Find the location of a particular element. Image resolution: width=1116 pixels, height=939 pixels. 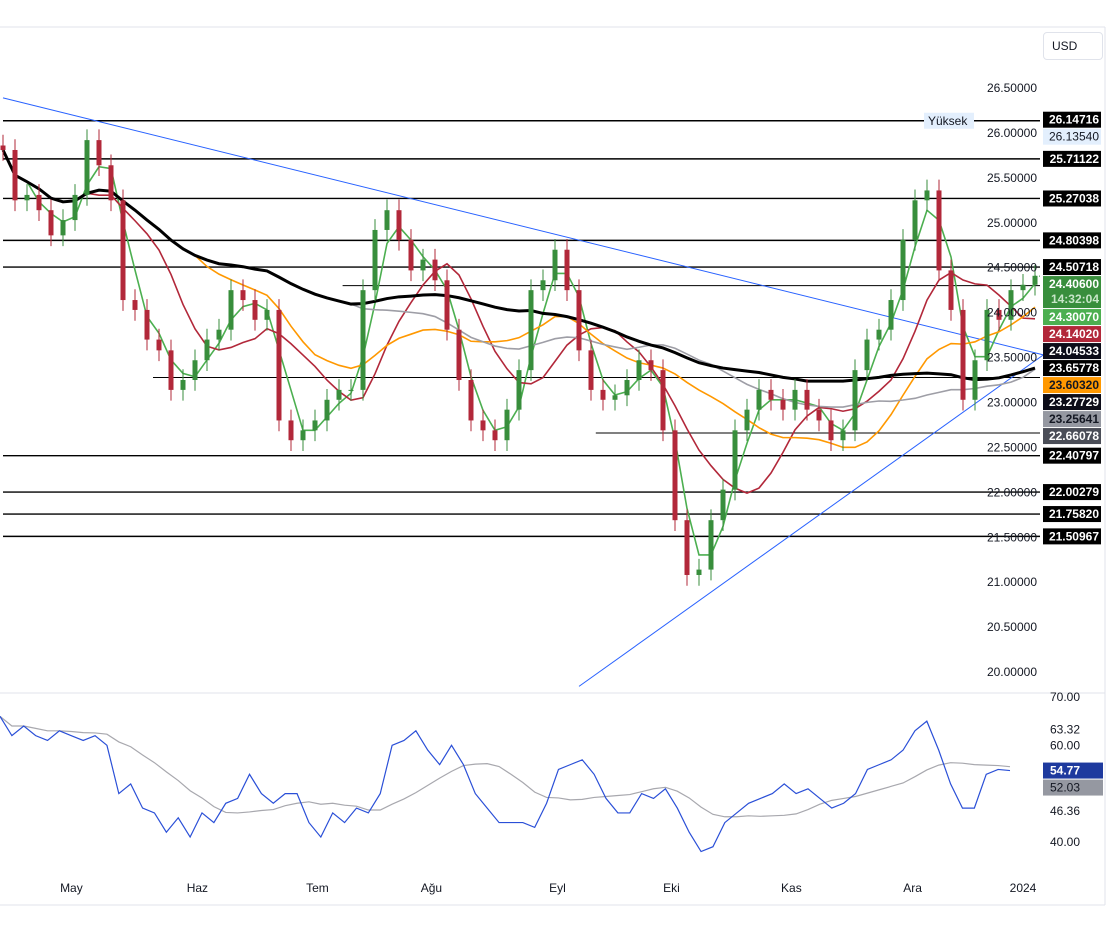

price-label: 24.04533 is located at coordinates (1074, 351).